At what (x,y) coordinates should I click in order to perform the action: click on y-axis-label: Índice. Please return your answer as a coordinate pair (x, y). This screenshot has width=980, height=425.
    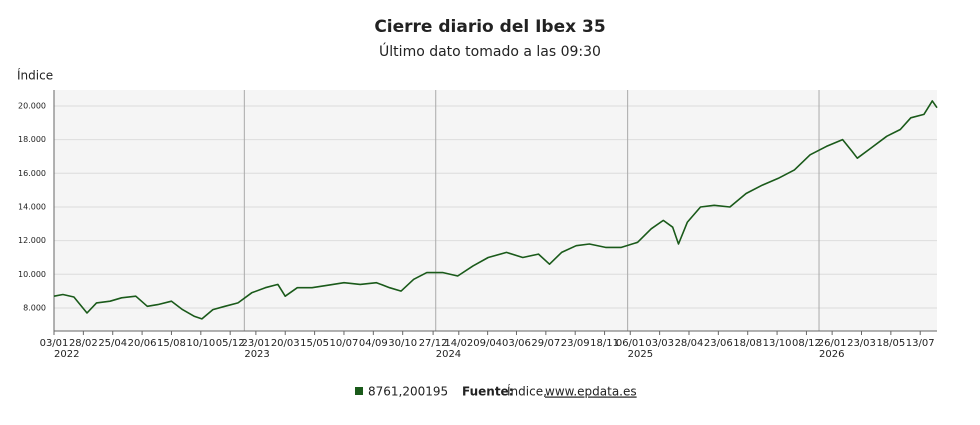
    Looking at the image, I should click on (35, 75).